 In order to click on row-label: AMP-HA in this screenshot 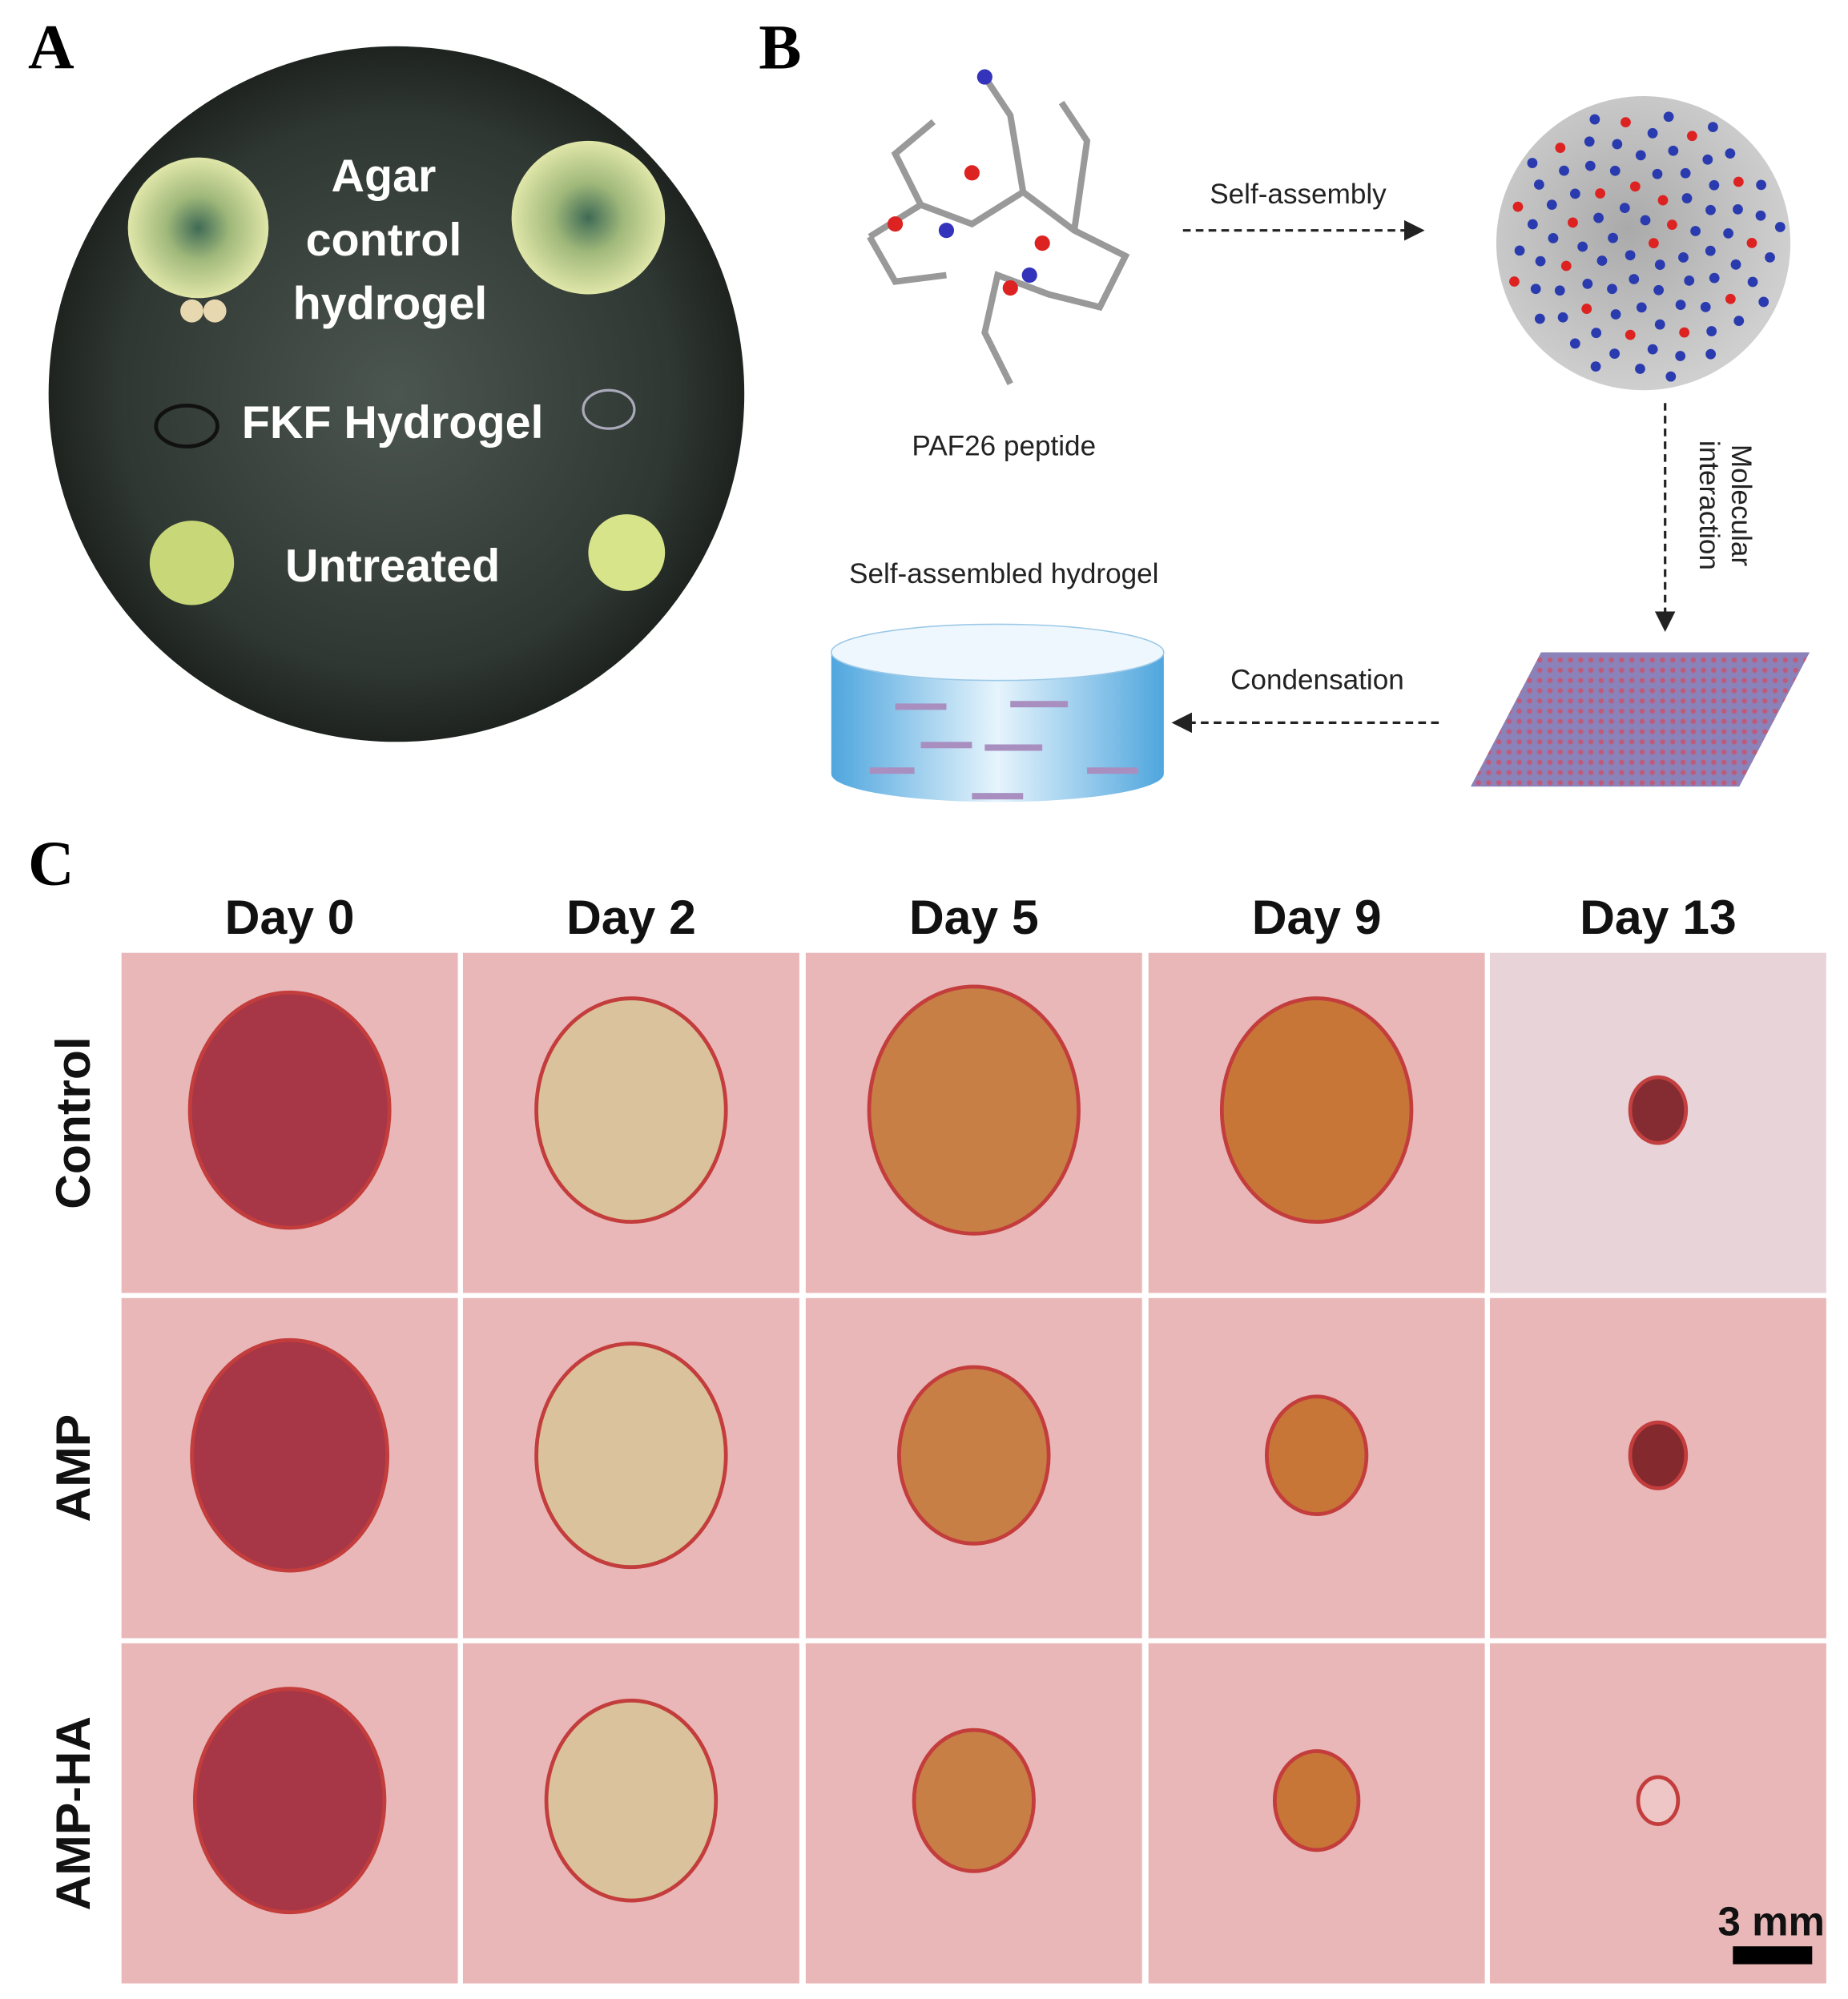, I will do `click(73, 1813)`.